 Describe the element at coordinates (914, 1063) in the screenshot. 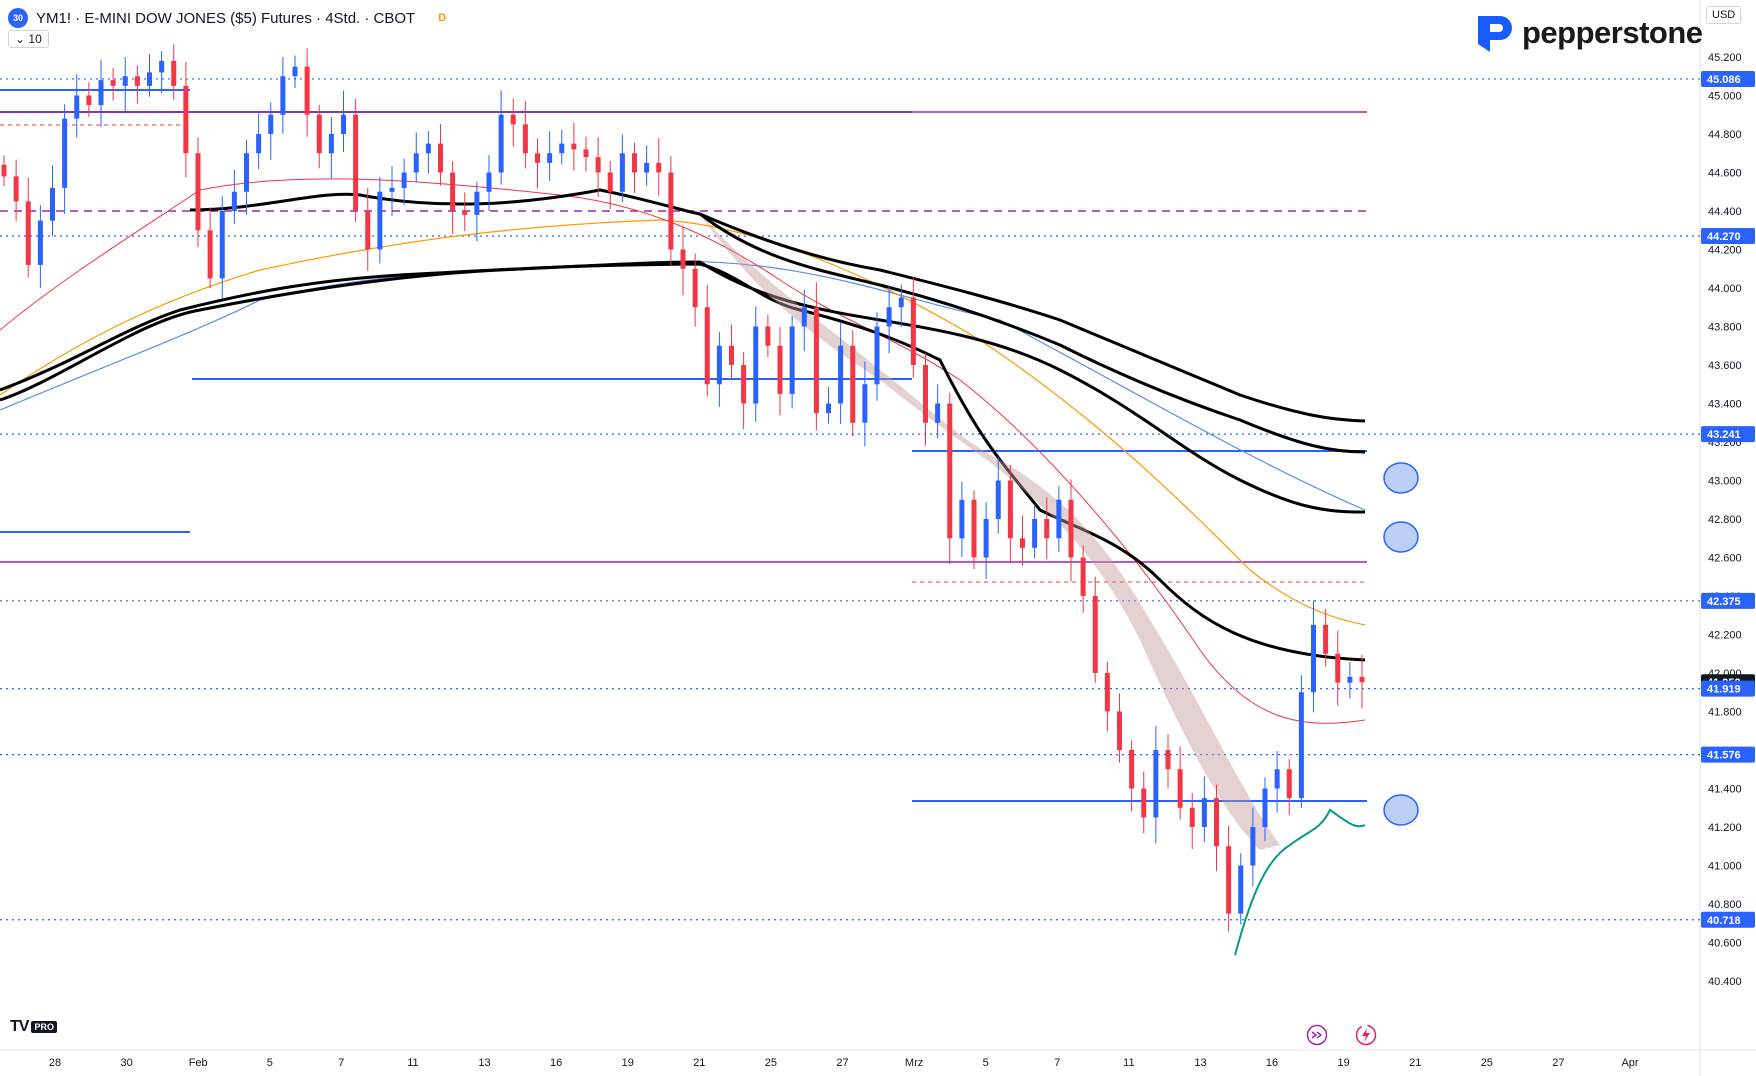

I see `x-tick-label: Mrz` at that location.